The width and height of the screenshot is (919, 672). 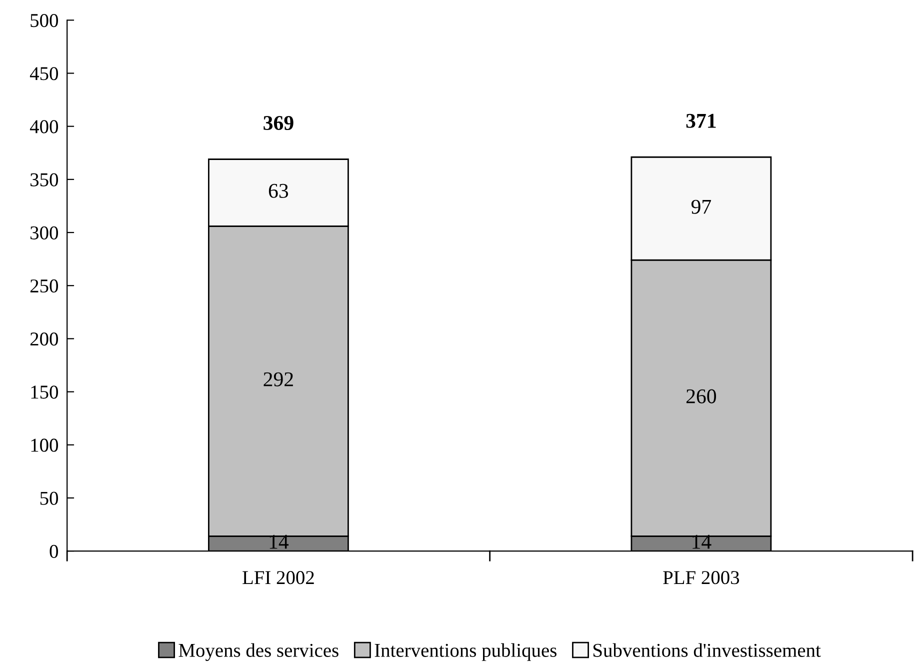 What do you see at coordinates (701, 396) in the screenshot?
I see `data-label: 260` at bounding box center [701, 396].